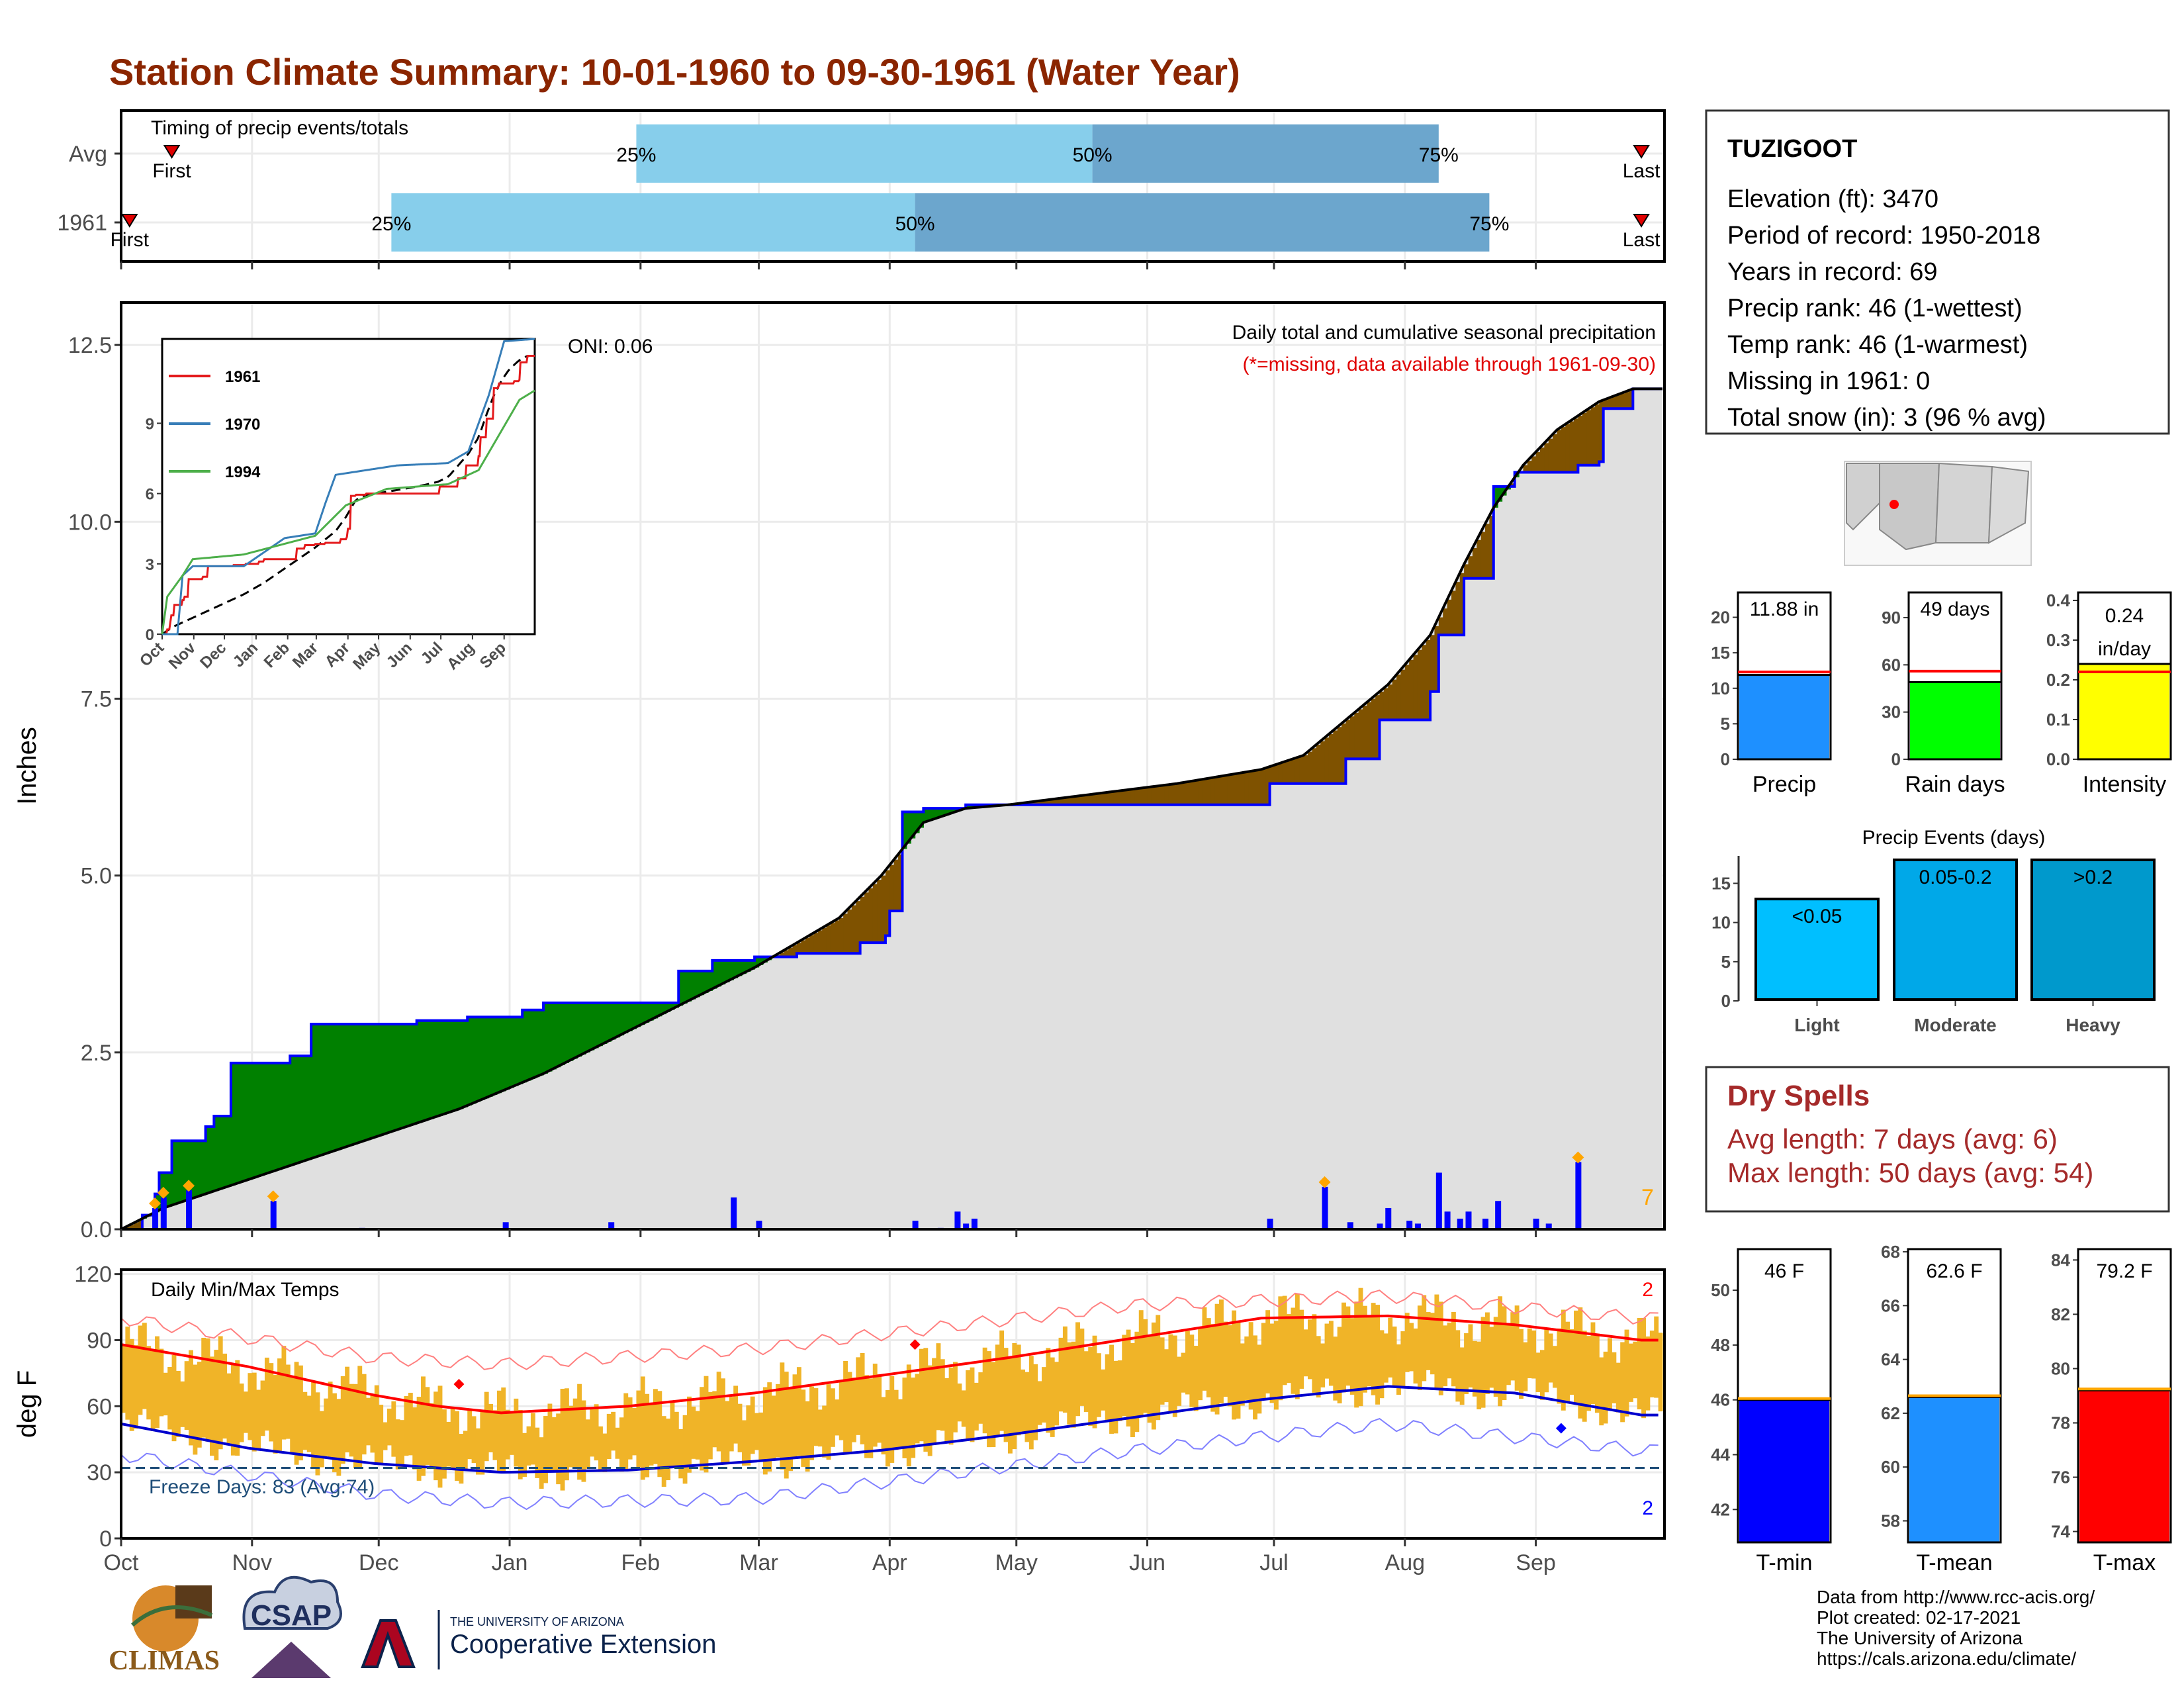 The width and height of the screenshot is (2184, 1688). What do you see at coordinates (1891, 665) in the screenshot?
I see `summary-ytick-label: 60` at bounding box center [1891, 665].